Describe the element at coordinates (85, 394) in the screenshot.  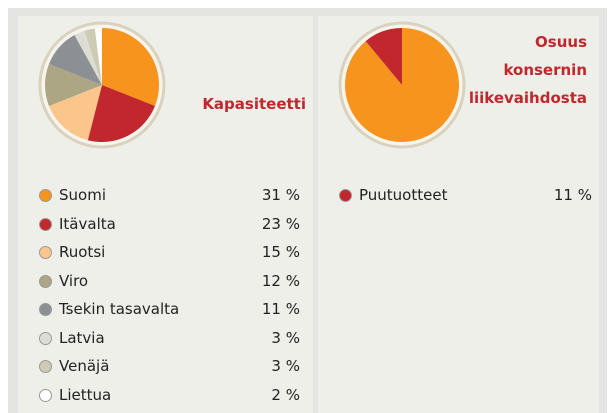
I see `legend-label: Liettua` at that location.